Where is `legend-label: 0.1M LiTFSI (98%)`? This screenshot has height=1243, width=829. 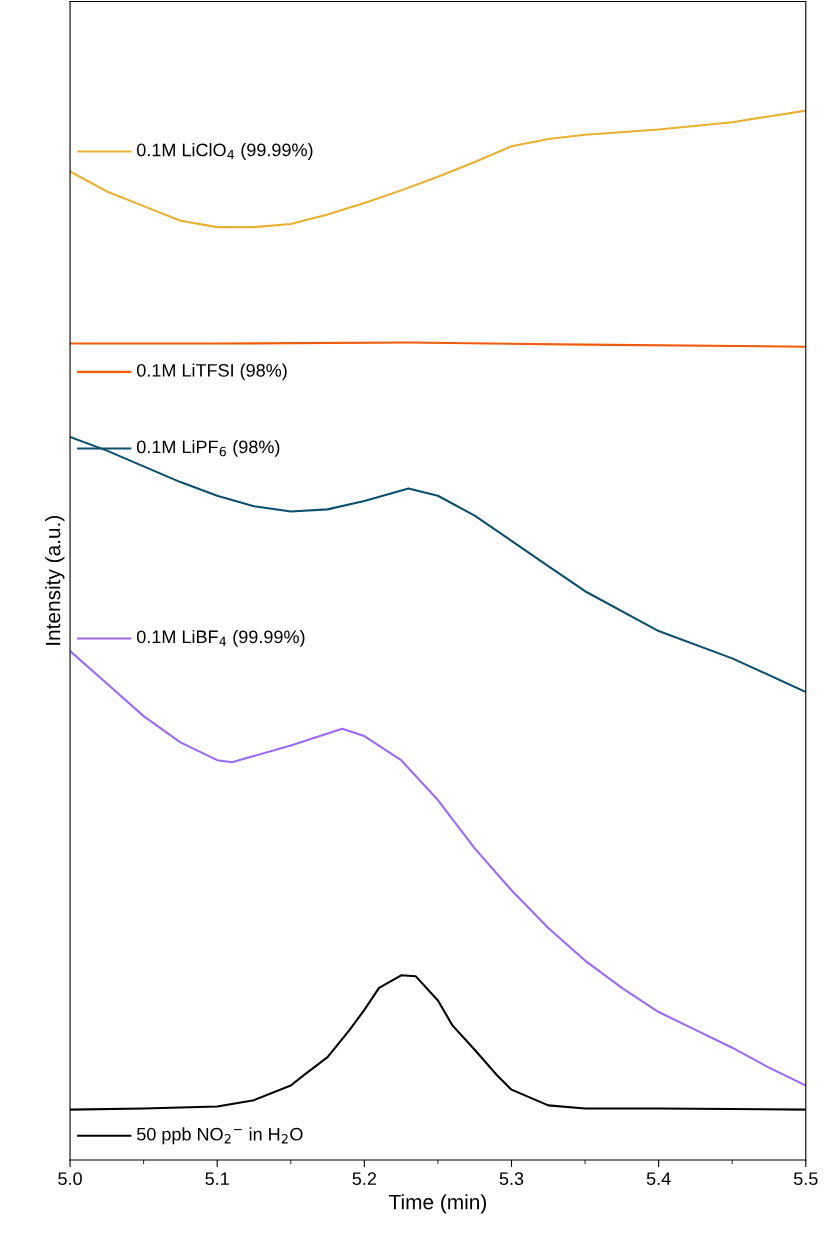 legend-label: 0.1M LiTFSI (98%) is located at coordinates (211, 372).